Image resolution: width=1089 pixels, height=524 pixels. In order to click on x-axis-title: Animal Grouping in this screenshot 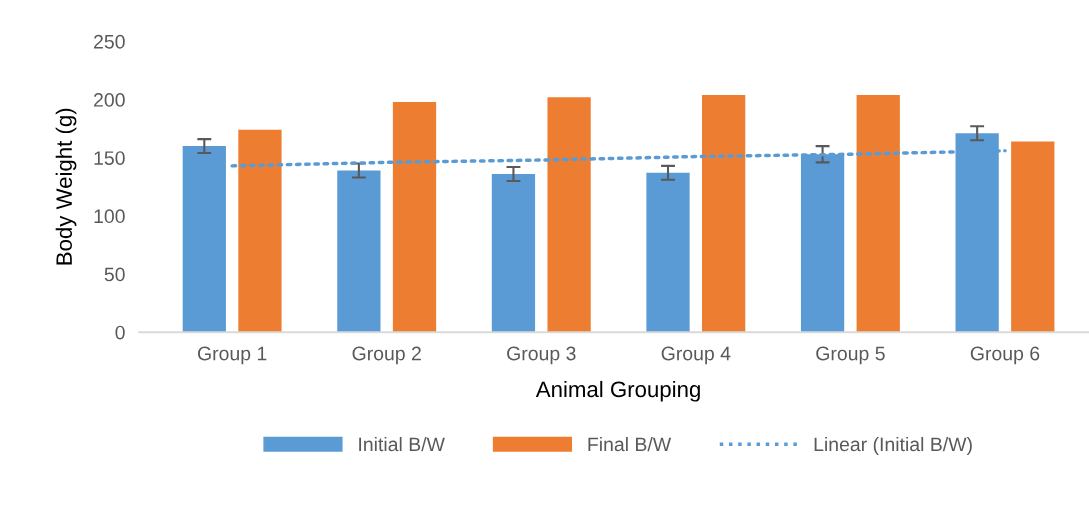, I will do `click(617, 391)`.